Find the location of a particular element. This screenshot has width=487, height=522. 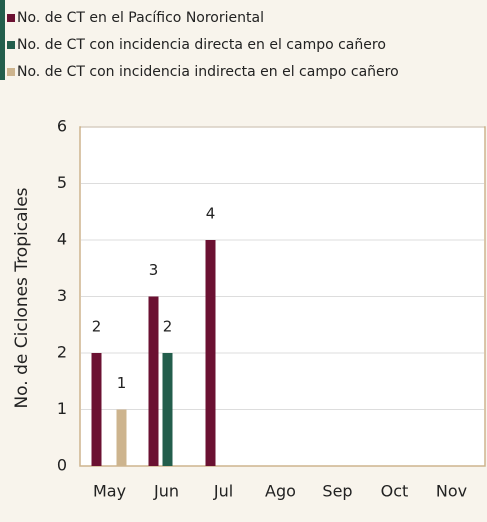

data-label: 1 is located at coordinates (122, 383).